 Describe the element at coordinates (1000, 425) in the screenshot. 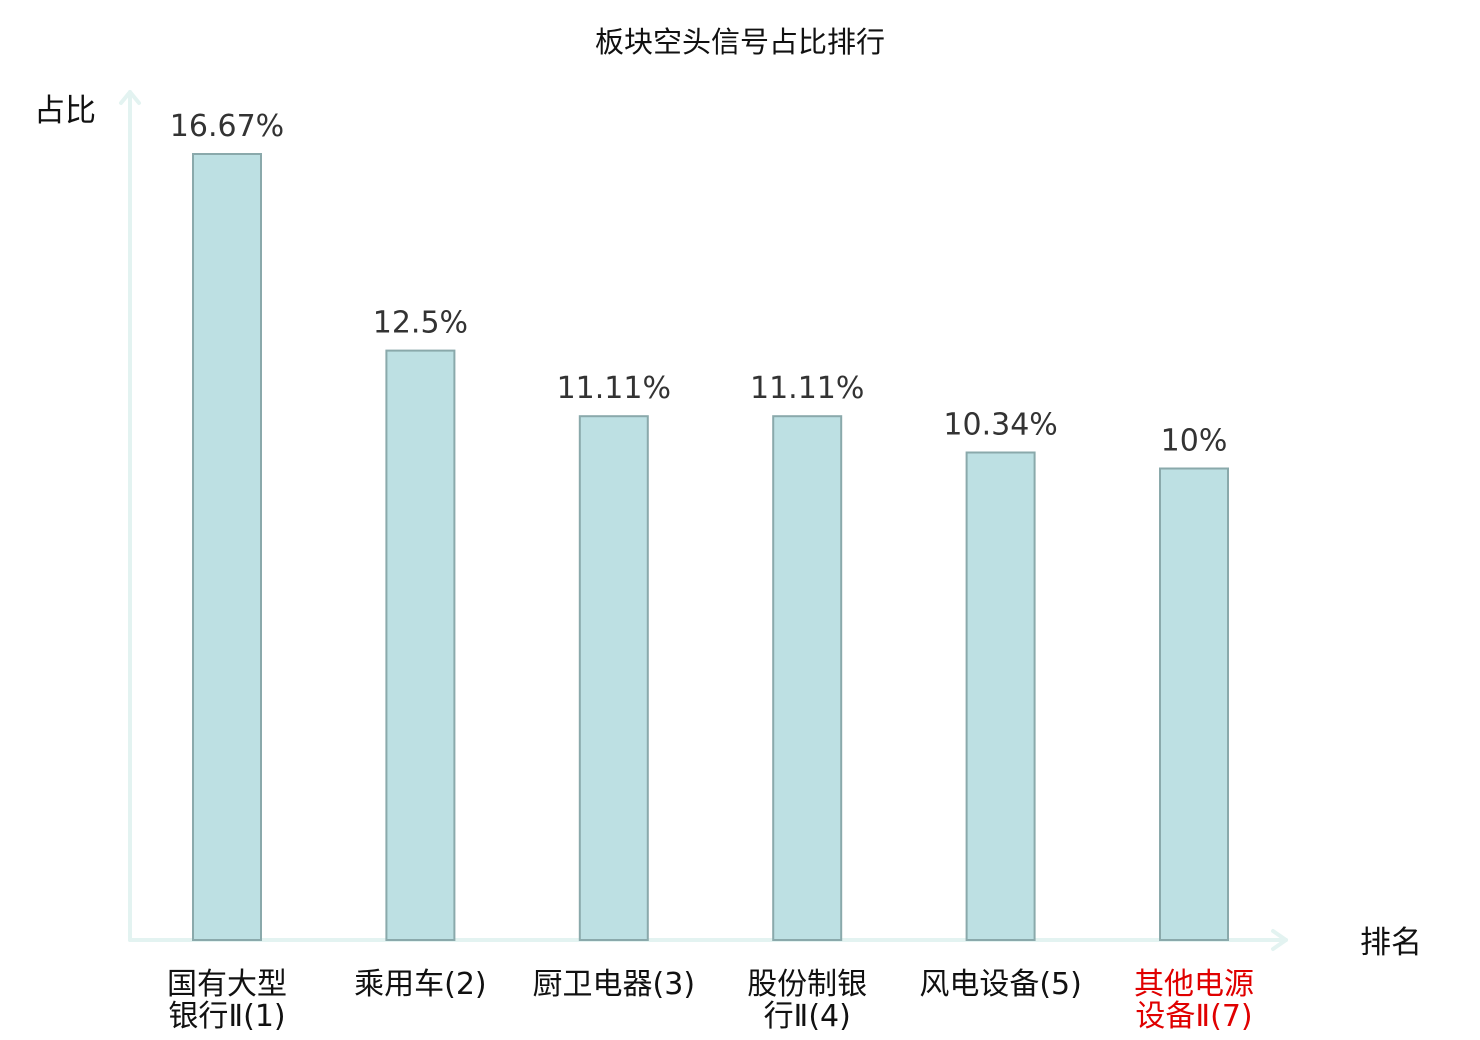

I see `data-label-5: 10.34%` at that location.